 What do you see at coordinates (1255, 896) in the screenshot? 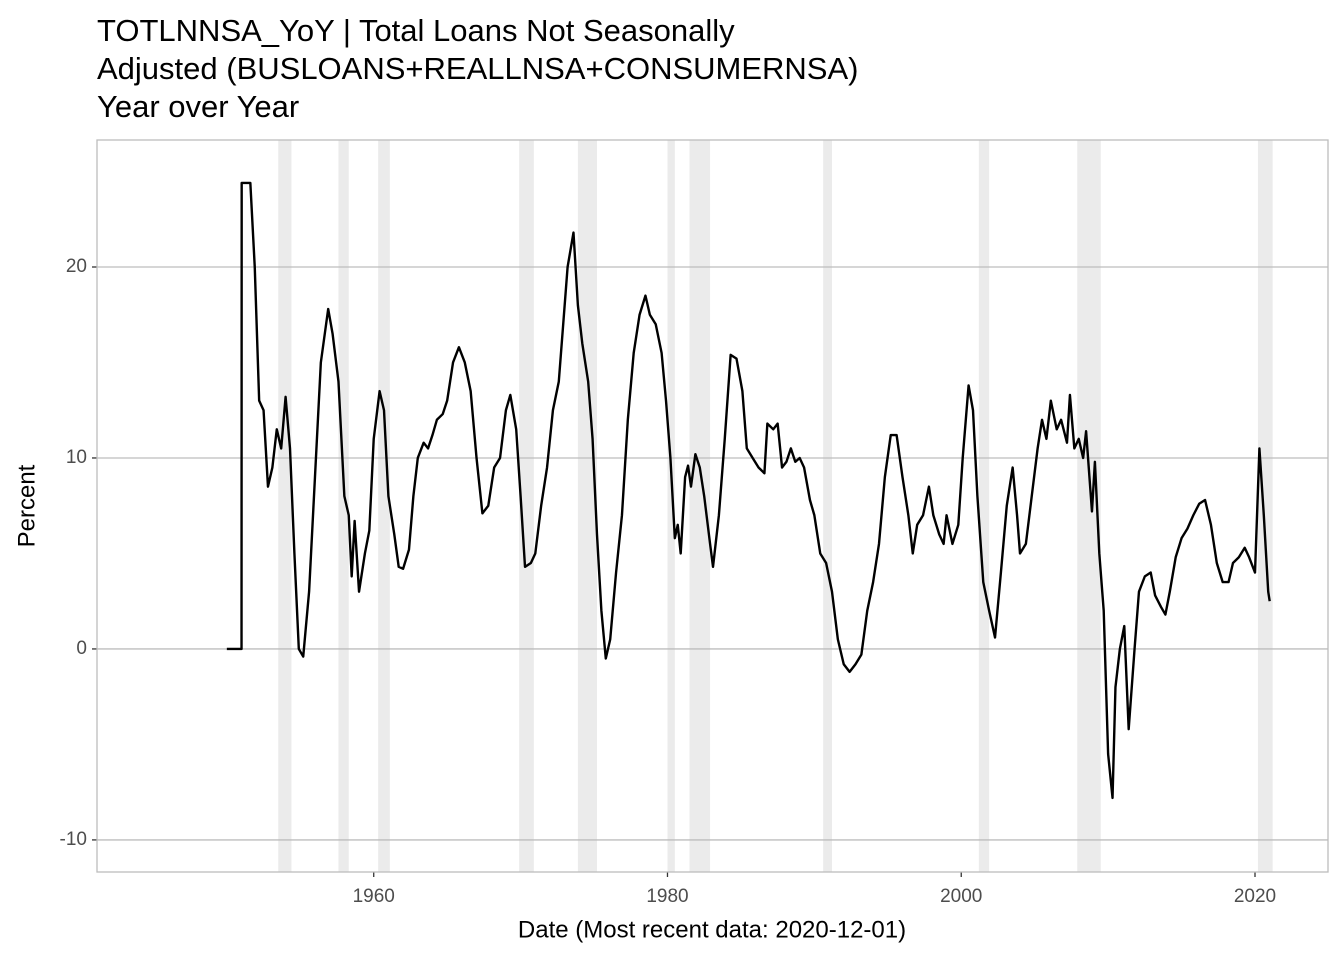
I see `x-tick-label: 2020` at bounding box center [1255, 896].